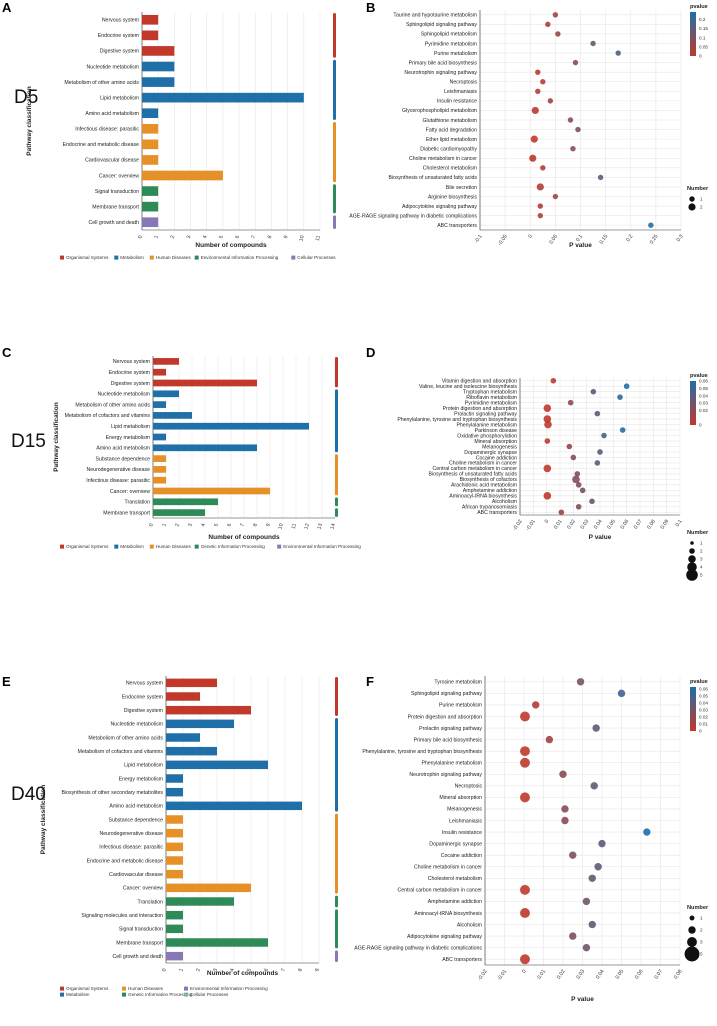  What do you see at coordinates (483, 464) in the screenshot?
I see `category-label: Choline metabolism in cancer` at bounding box center [483, 464].